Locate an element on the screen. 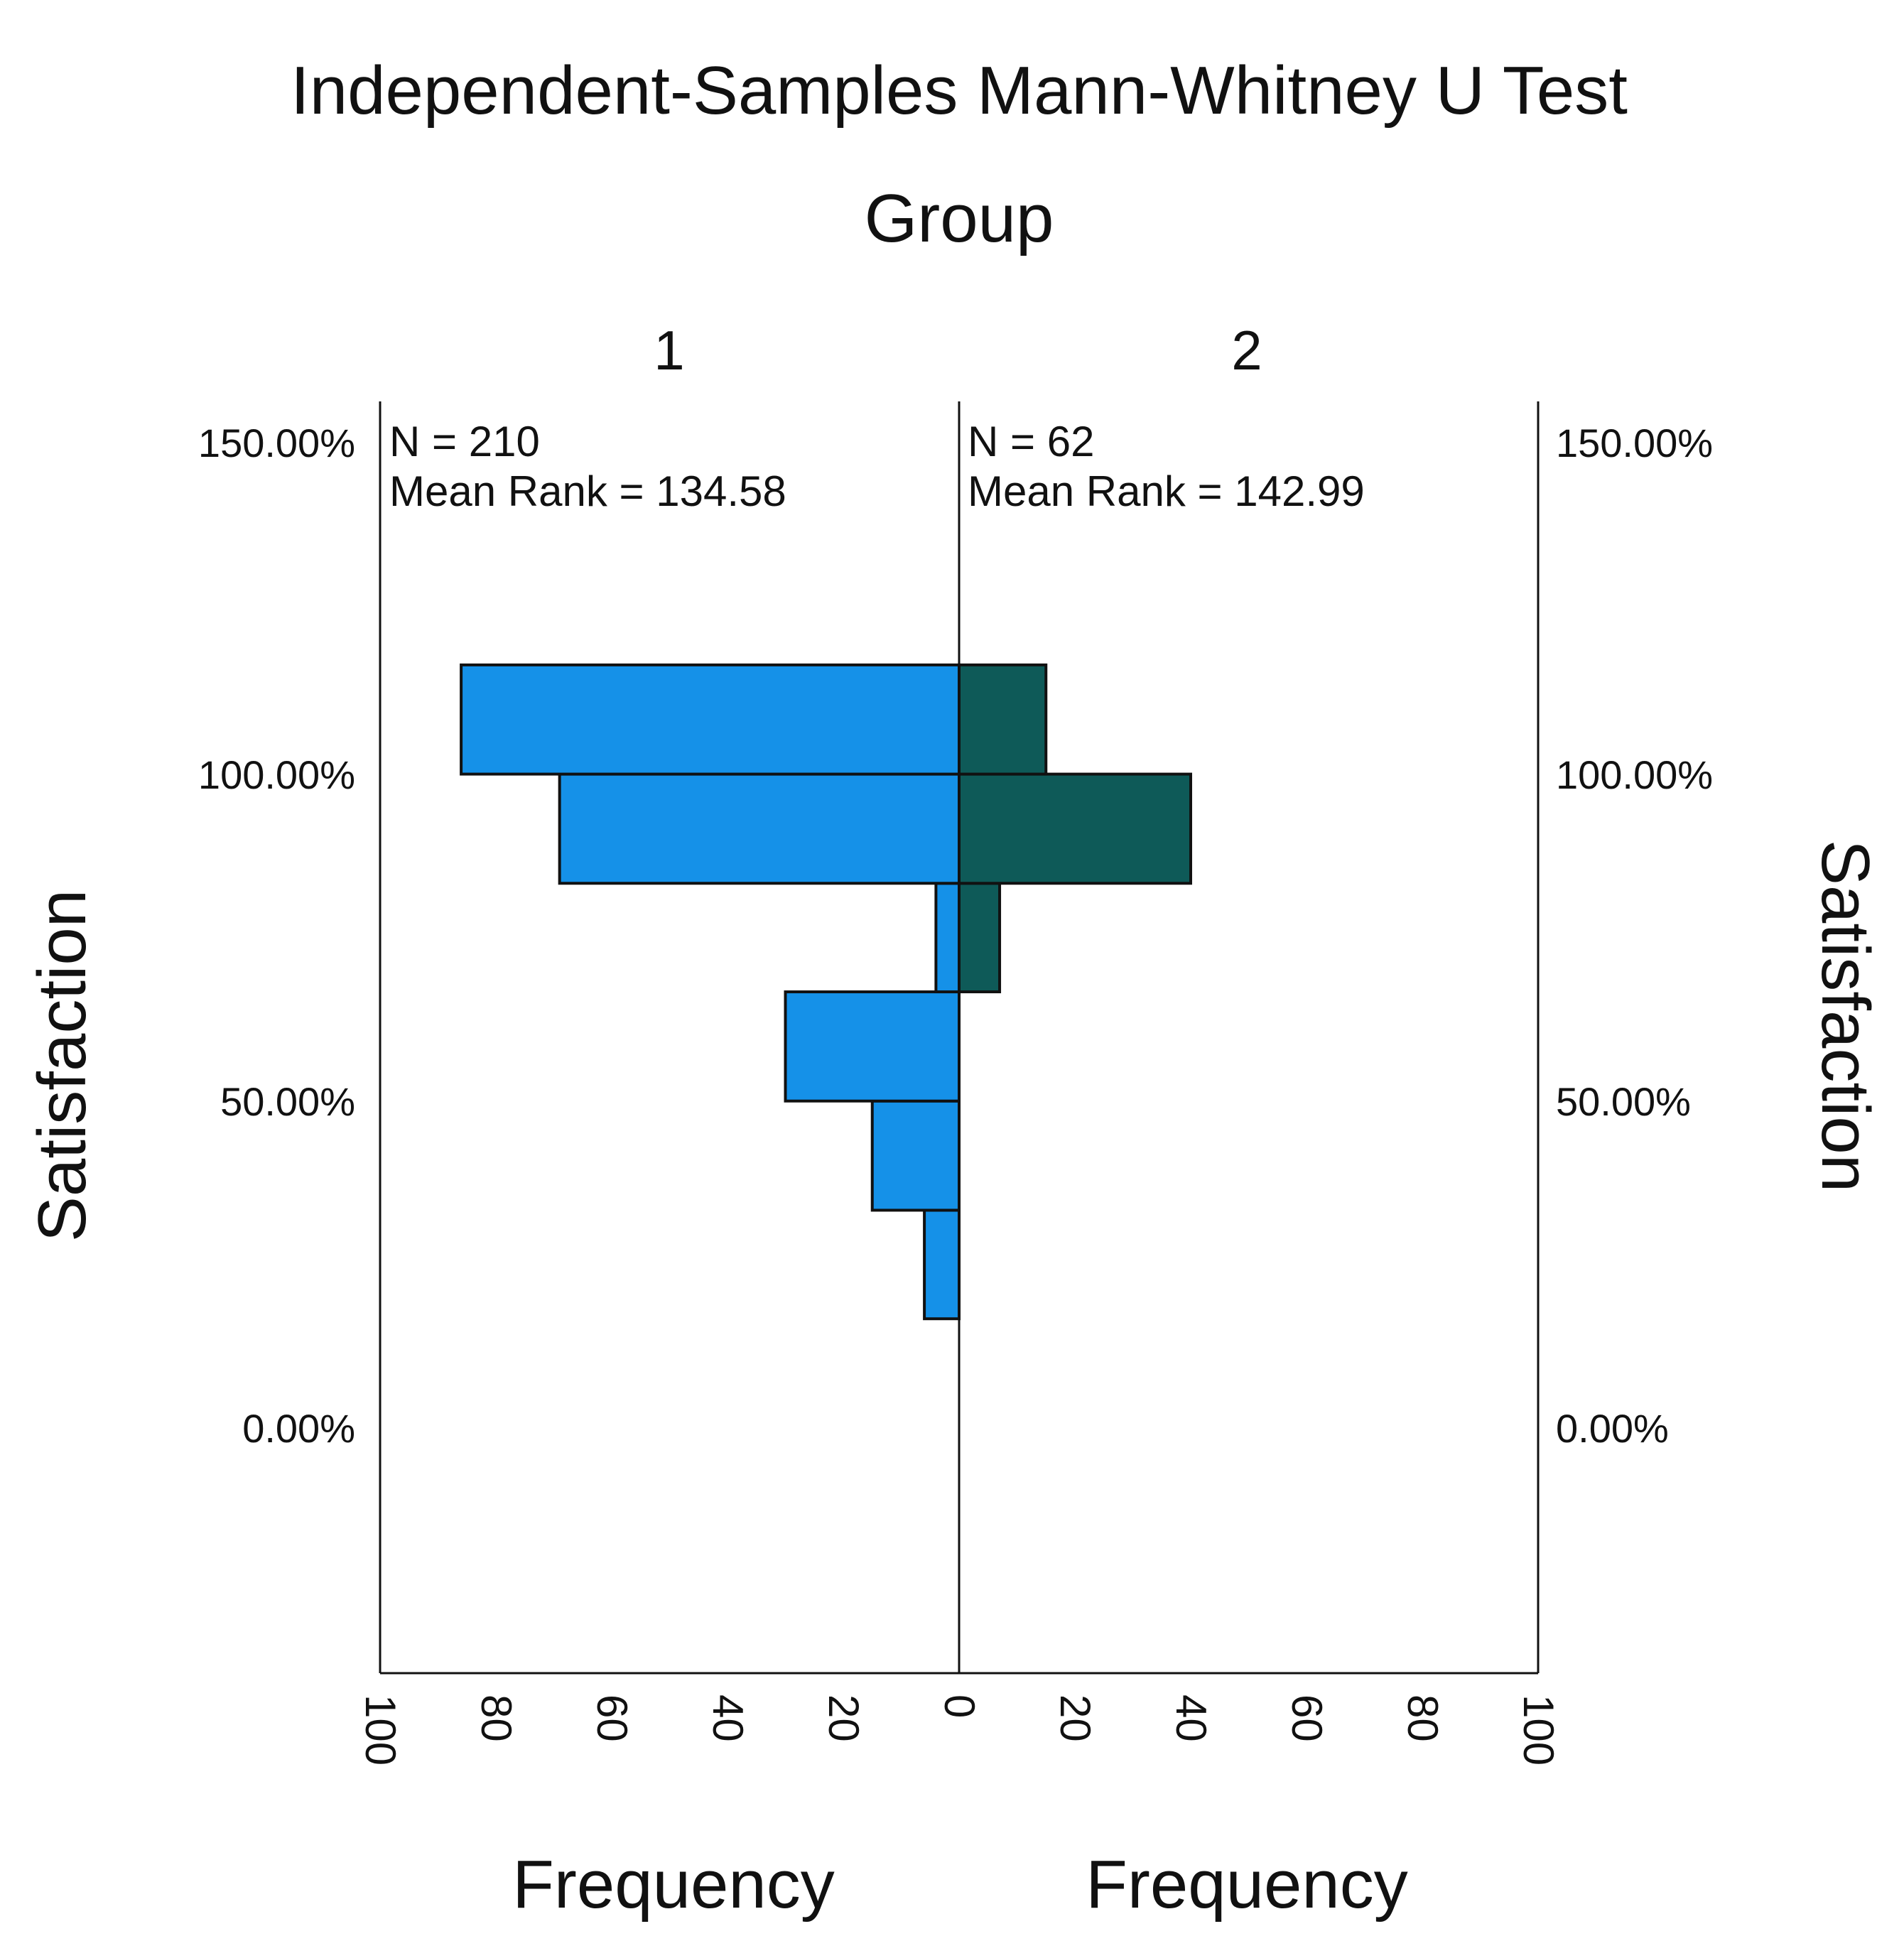  x-axis-title-right: Frequency is located at coordinates (1247, 1885).